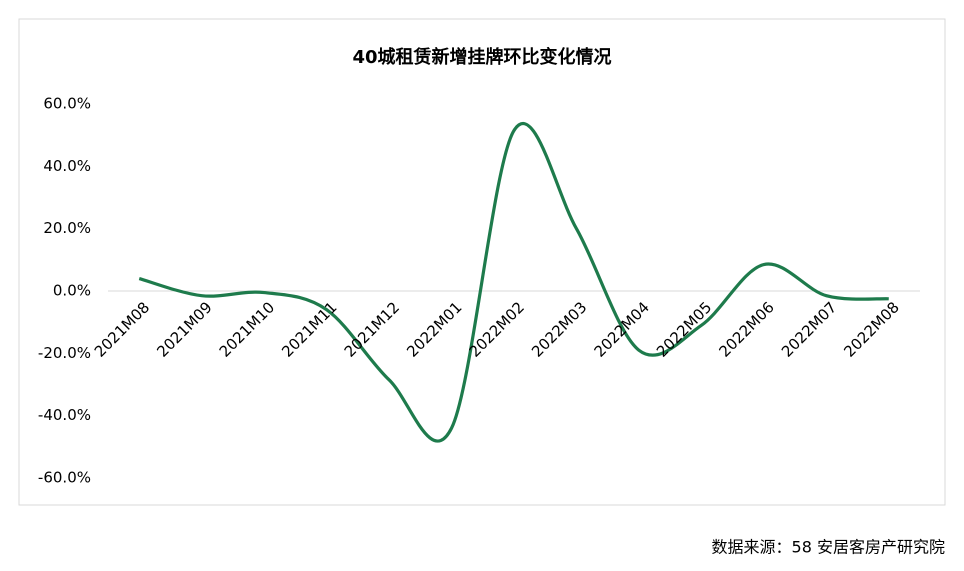  I want to click on y-tick-label: 60.0%, so click(67, 104).